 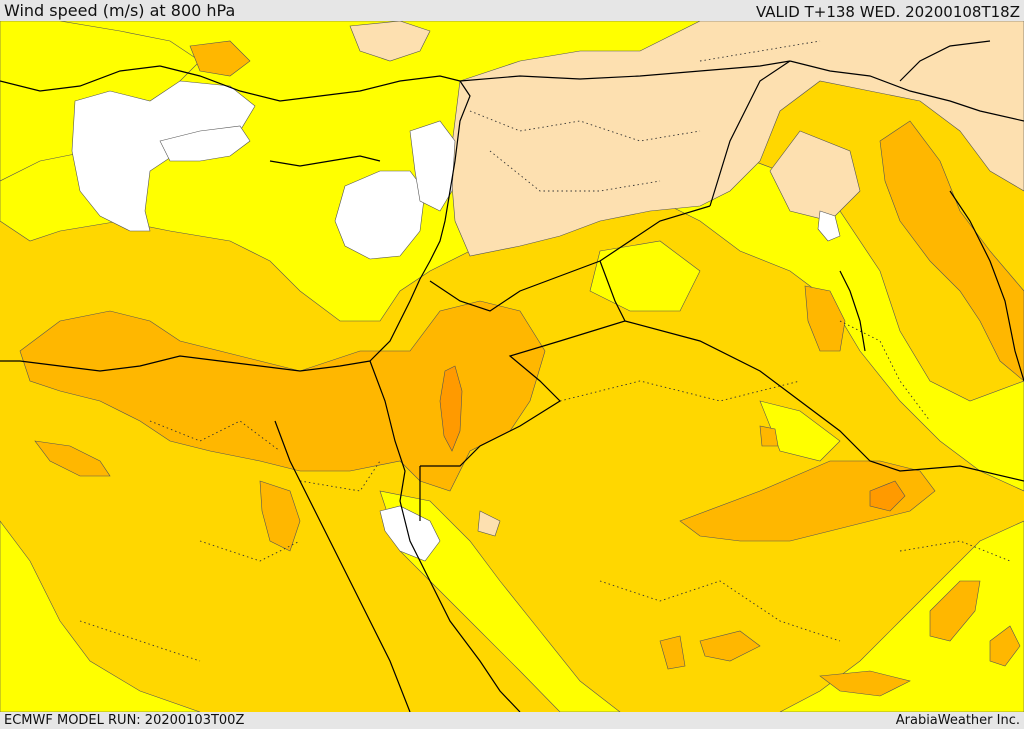 What do you see at coordinates (672, 438) in the screenshot?
I see `field-very-strong` at bounding box center [672, 438].